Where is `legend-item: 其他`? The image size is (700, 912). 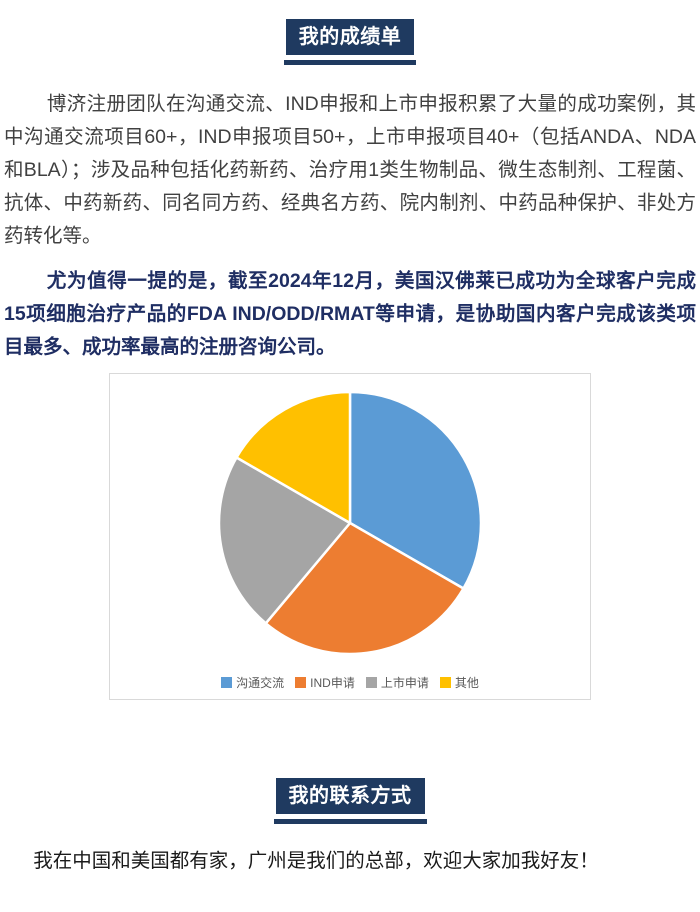
legend-item: 其他 is located at coordinates (459, 682).